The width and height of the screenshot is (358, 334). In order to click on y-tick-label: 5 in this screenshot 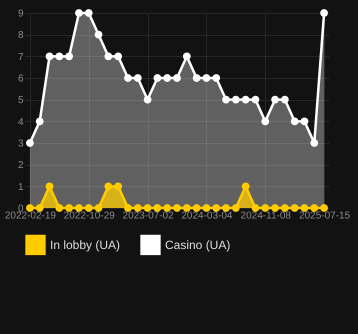, I will do `click(21, 100)`.